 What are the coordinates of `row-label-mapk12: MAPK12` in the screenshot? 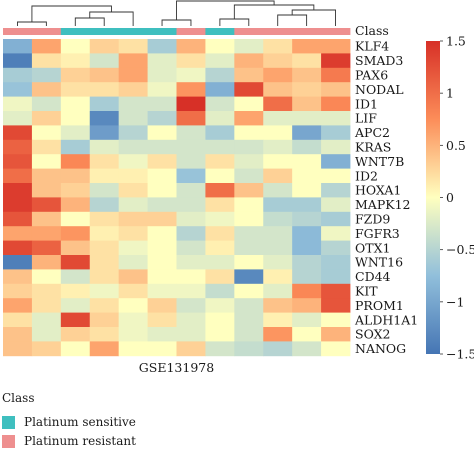 It's located at (382, 204).